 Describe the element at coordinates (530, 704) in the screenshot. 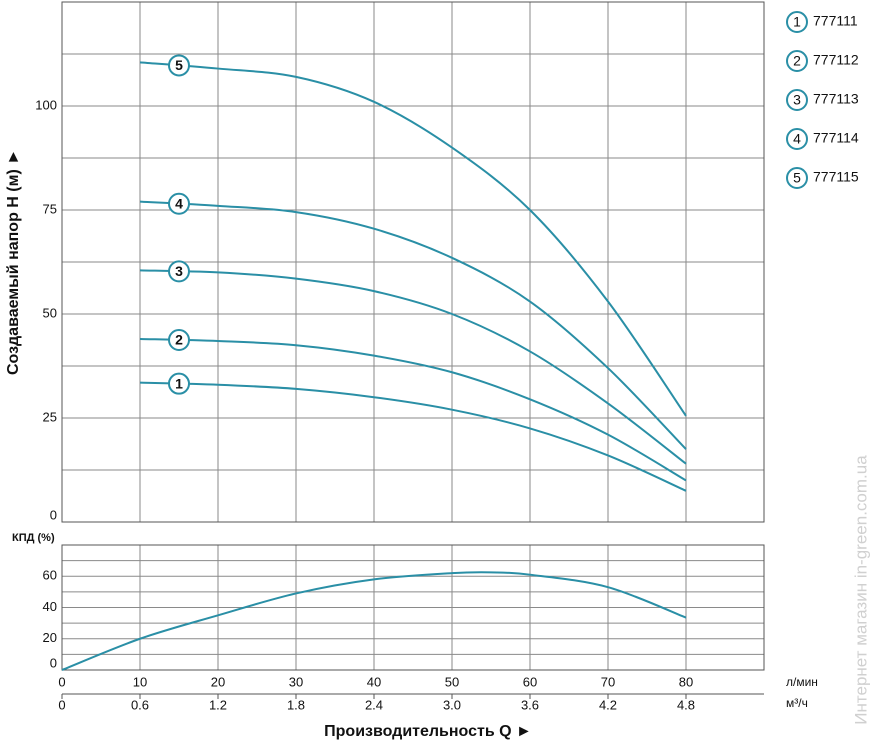

I see `x2-tick-label: 3.6` at that location.